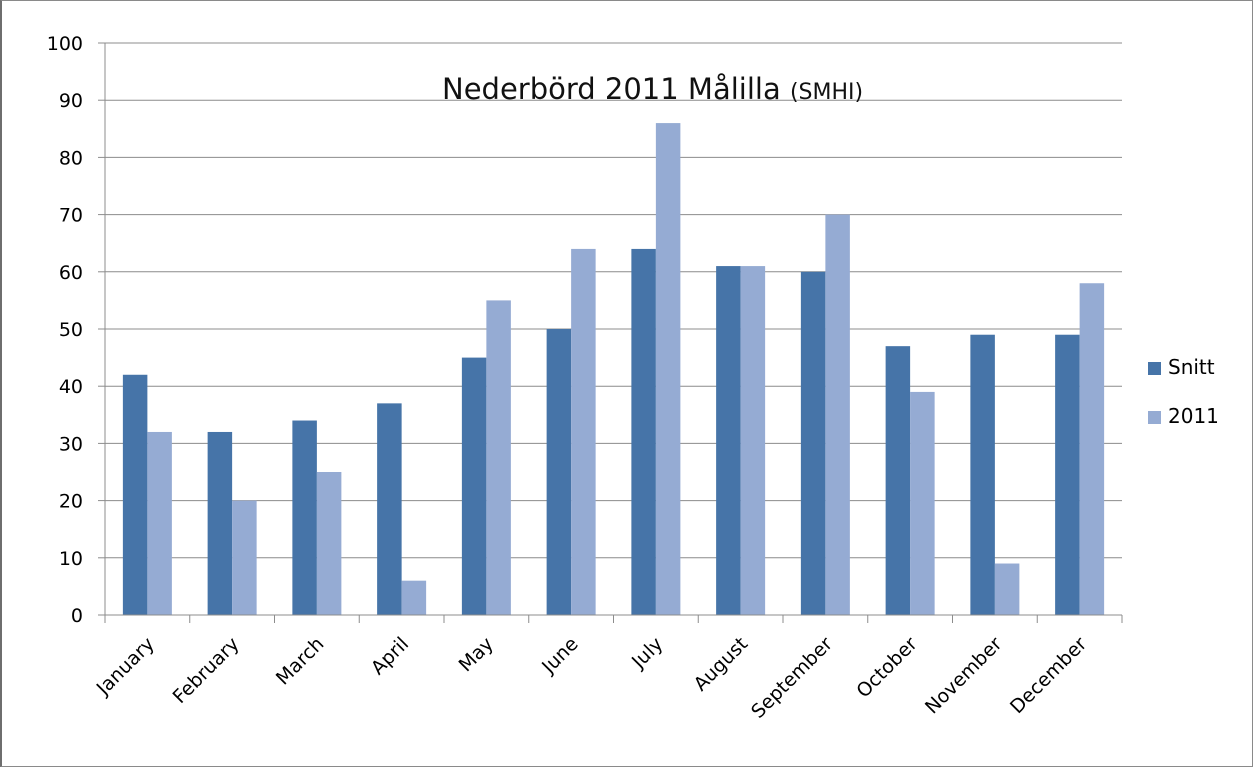 The width and height of the screenshot is (1253, 768). I want to click on y-tick-label: 50, so click(71, 330).